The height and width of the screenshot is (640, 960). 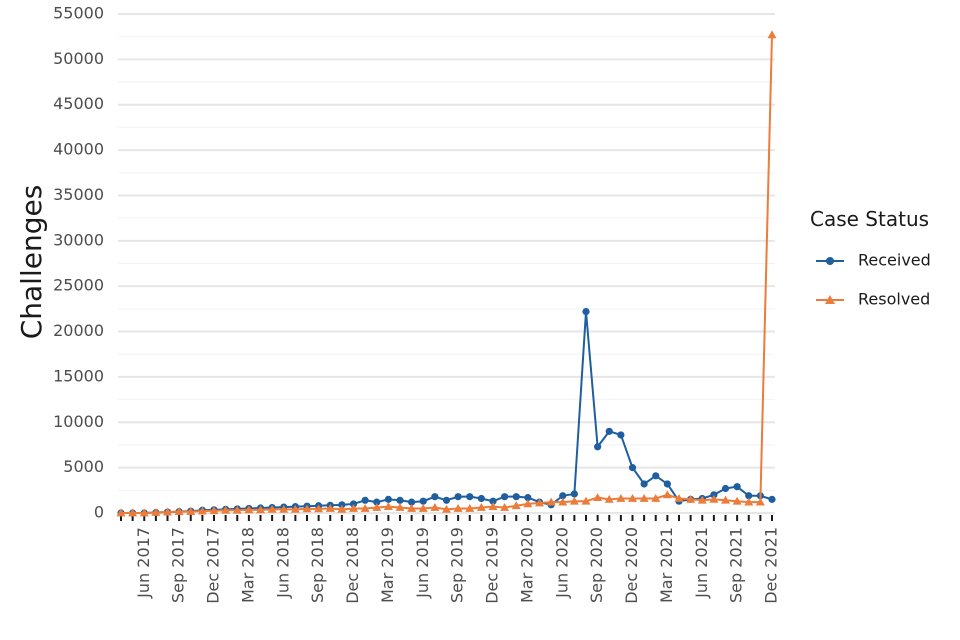 What do you see at coordinates (78, 330) in the screenshot?
I see `y-tick-label: 20000` at bounding box center [78, 330].